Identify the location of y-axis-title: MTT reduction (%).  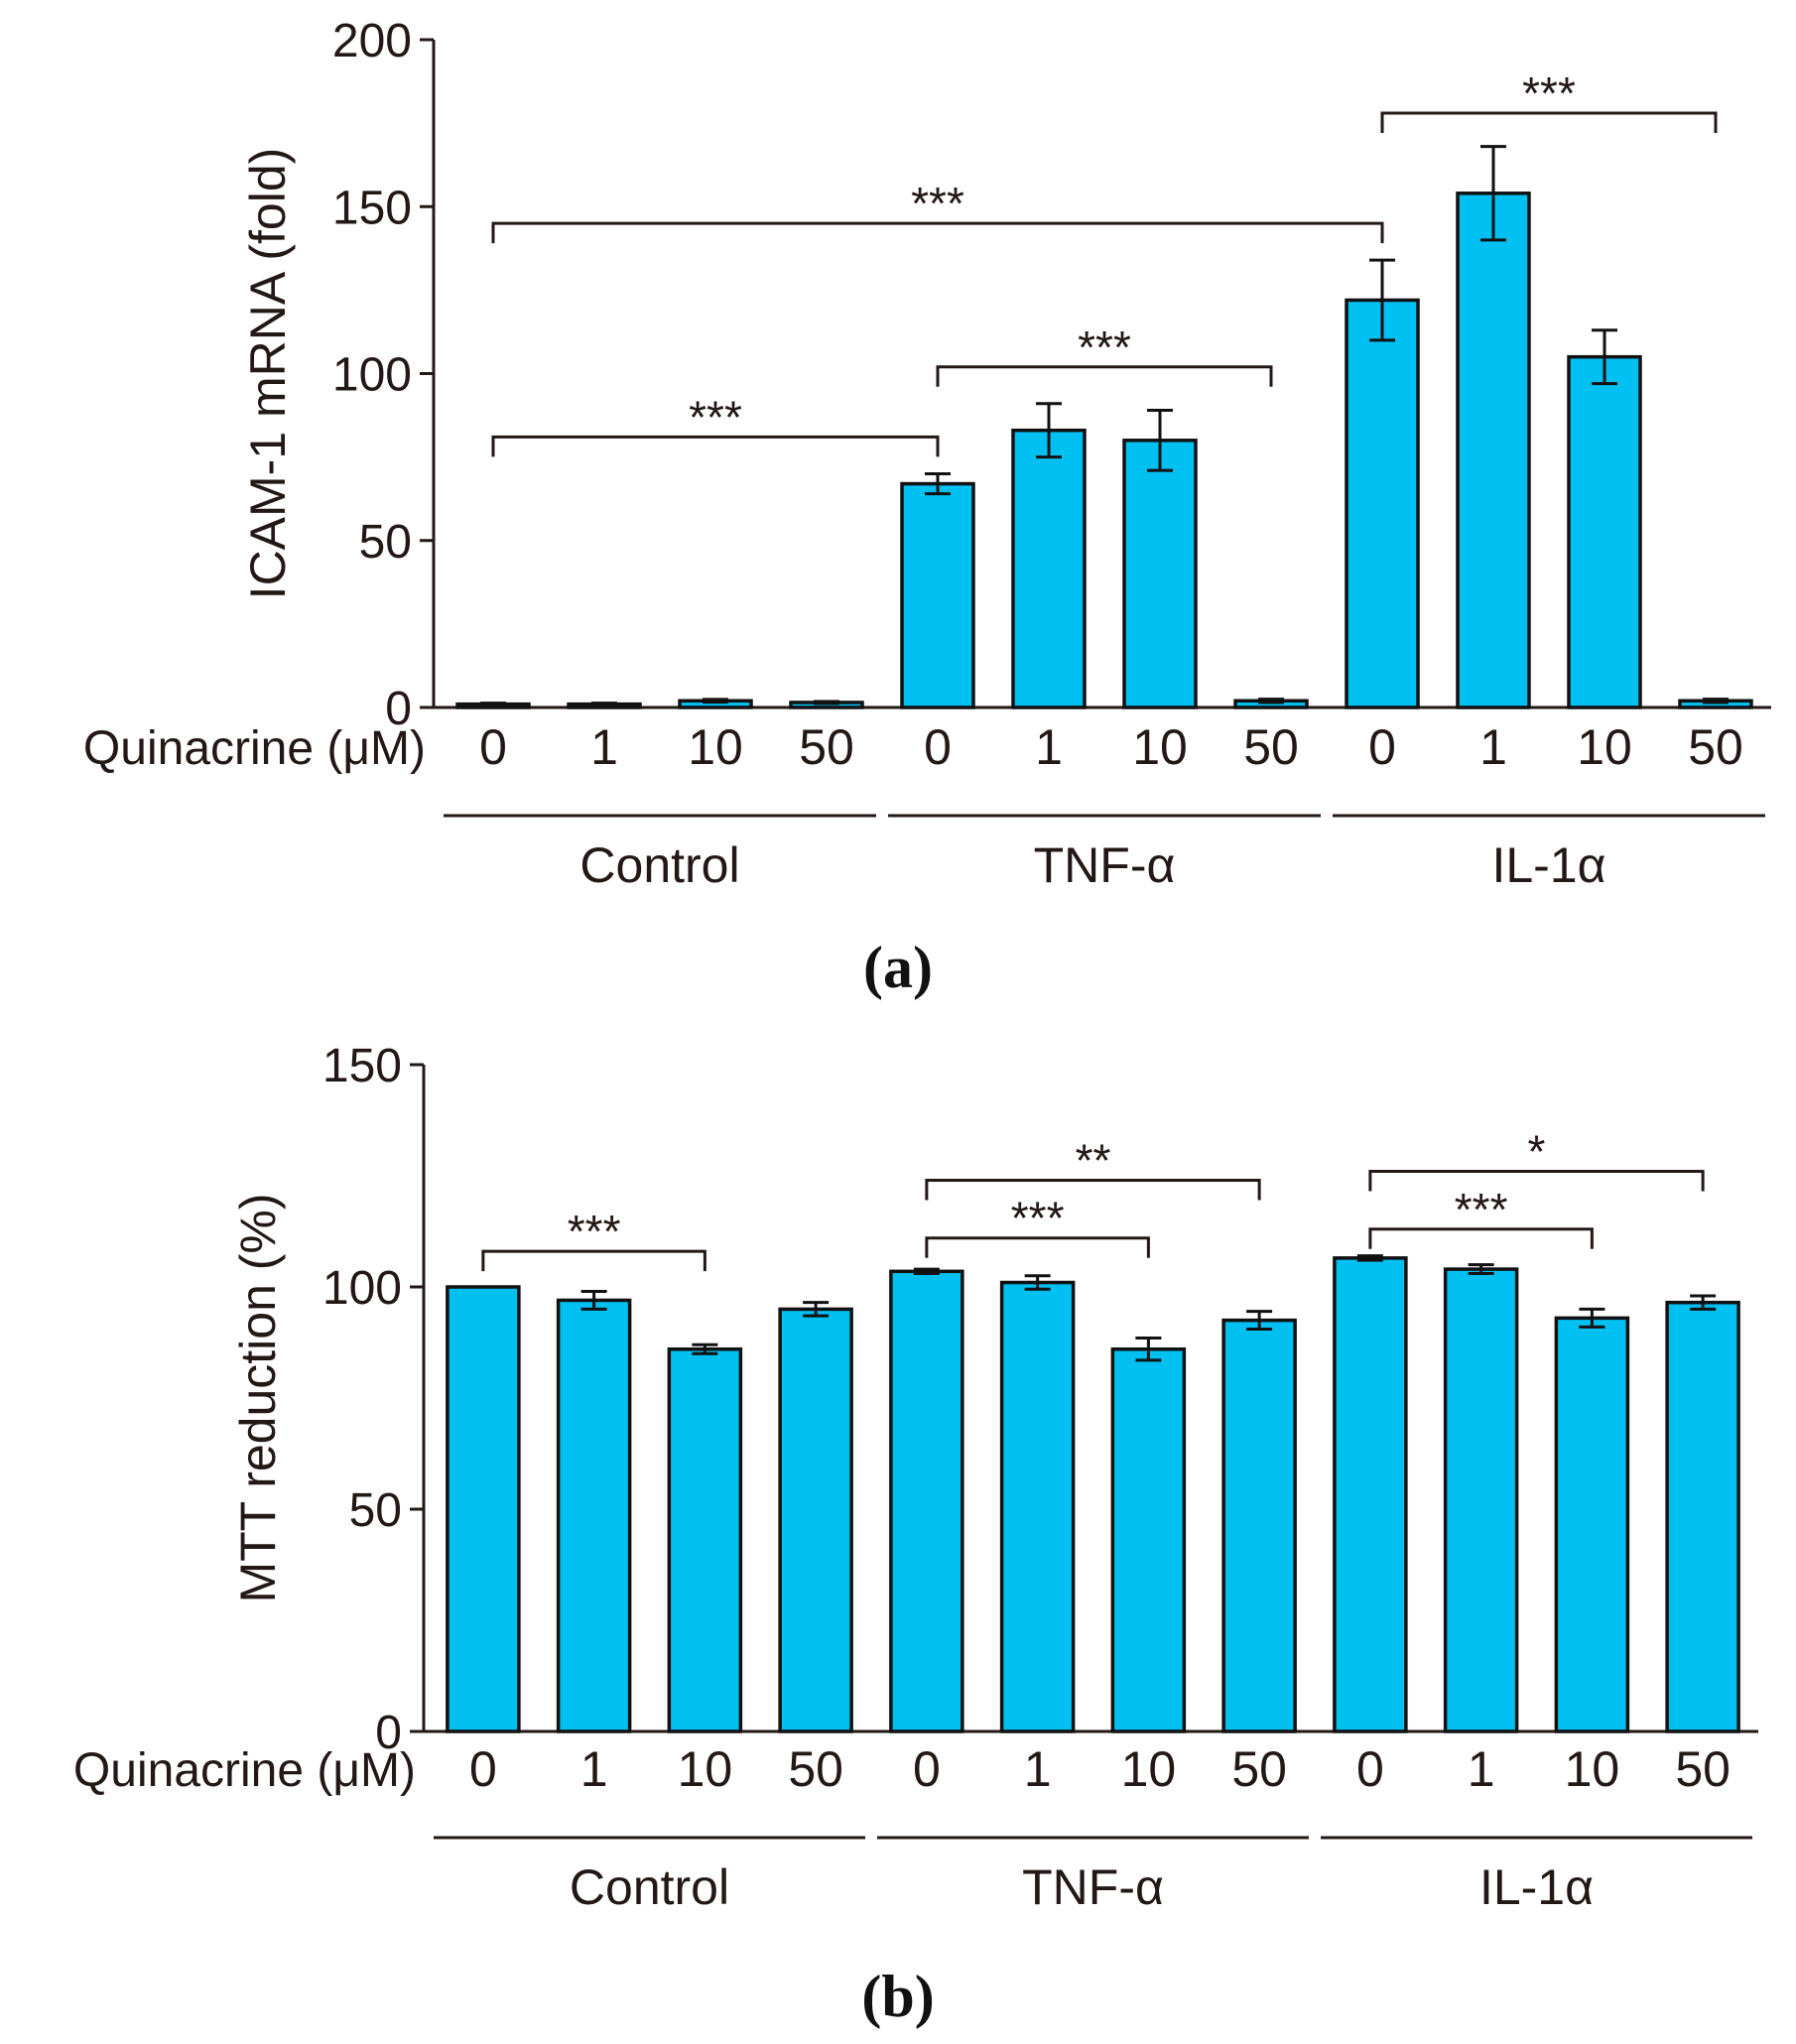
(258, 1397).